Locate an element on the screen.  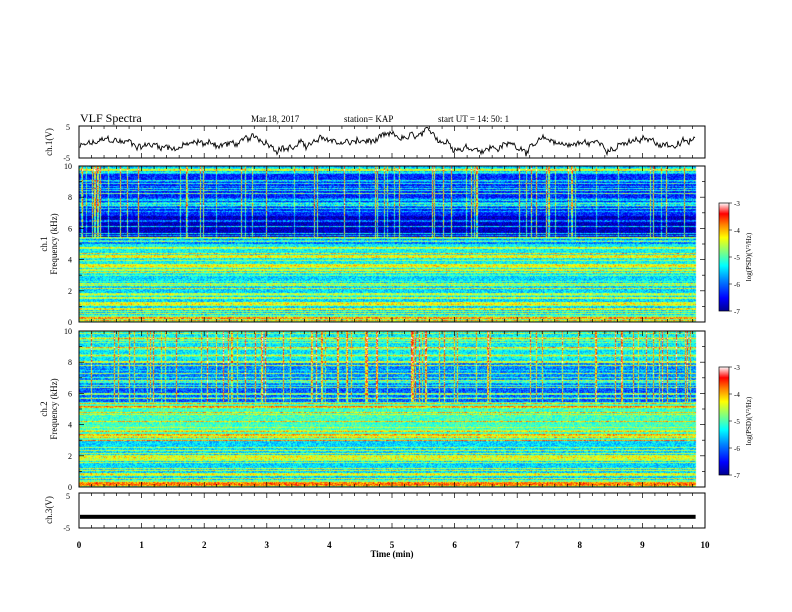
x-tick-label: 8 is located at coordinates (580, 545).